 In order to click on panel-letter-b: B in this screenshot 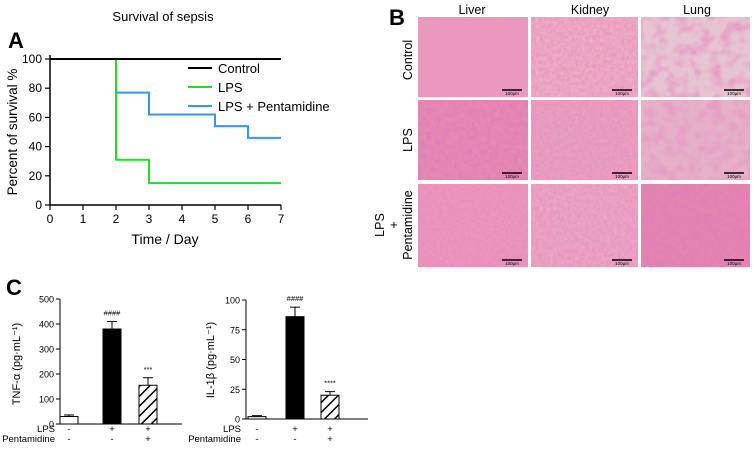, I will do `click(397, 17)`.